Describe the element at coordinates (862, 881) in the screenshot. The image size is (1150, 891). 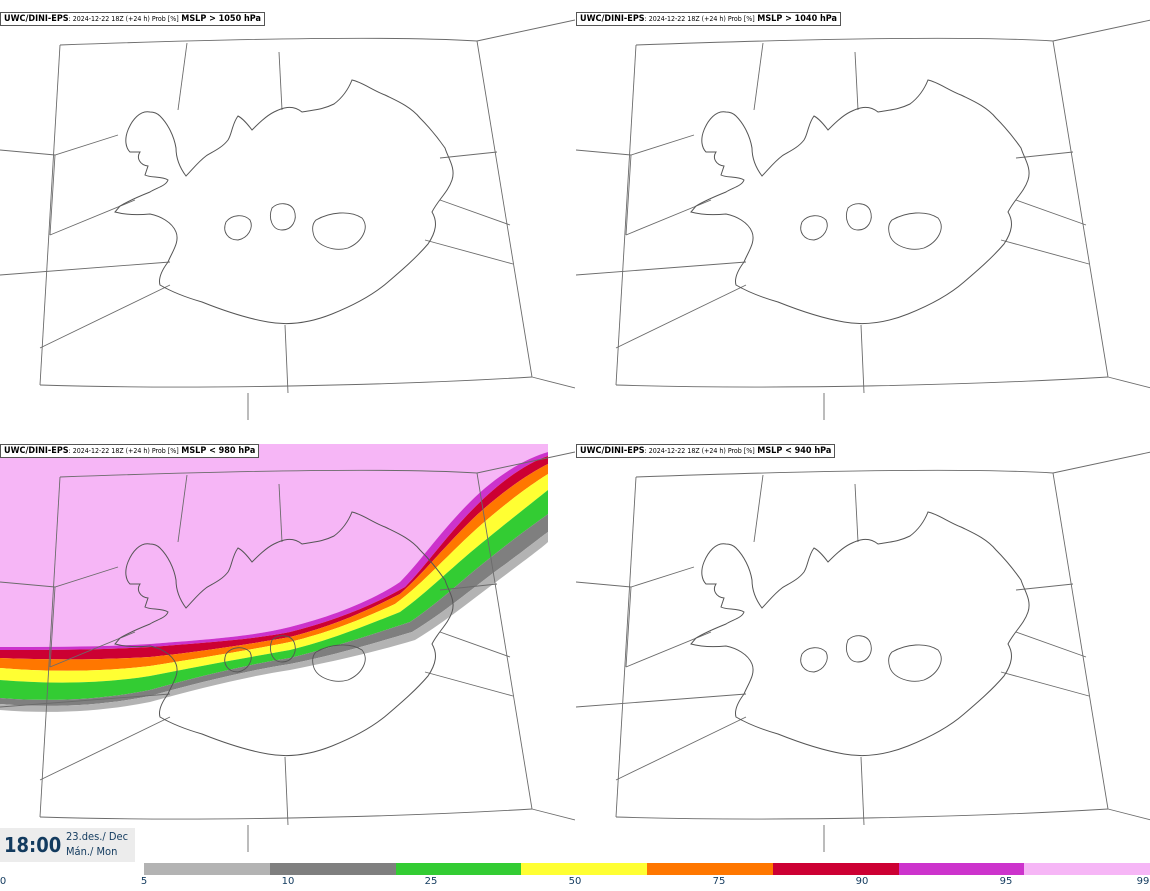
I see `colorbar-tick-label: 90` at that location.